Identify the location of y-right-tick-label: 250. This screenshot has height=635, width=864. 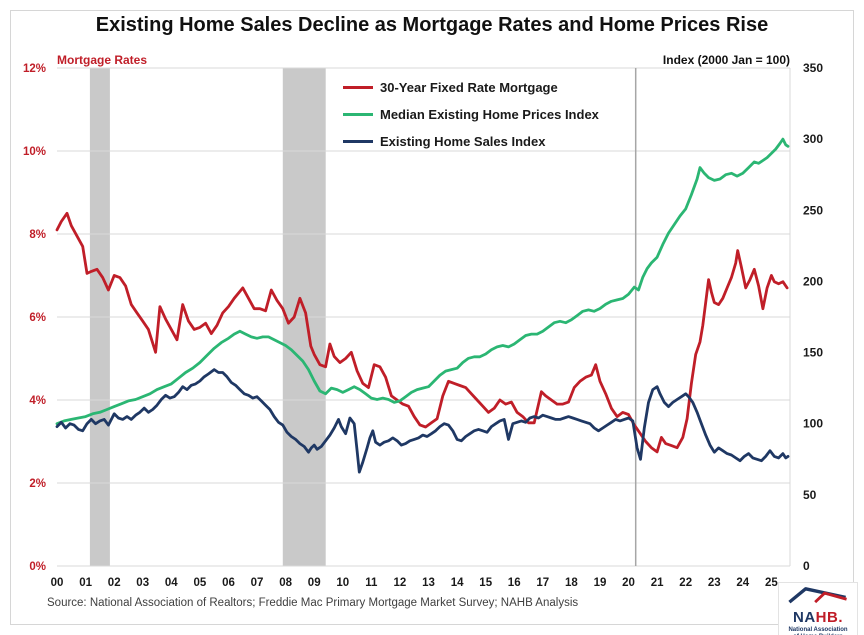
(813, 210).